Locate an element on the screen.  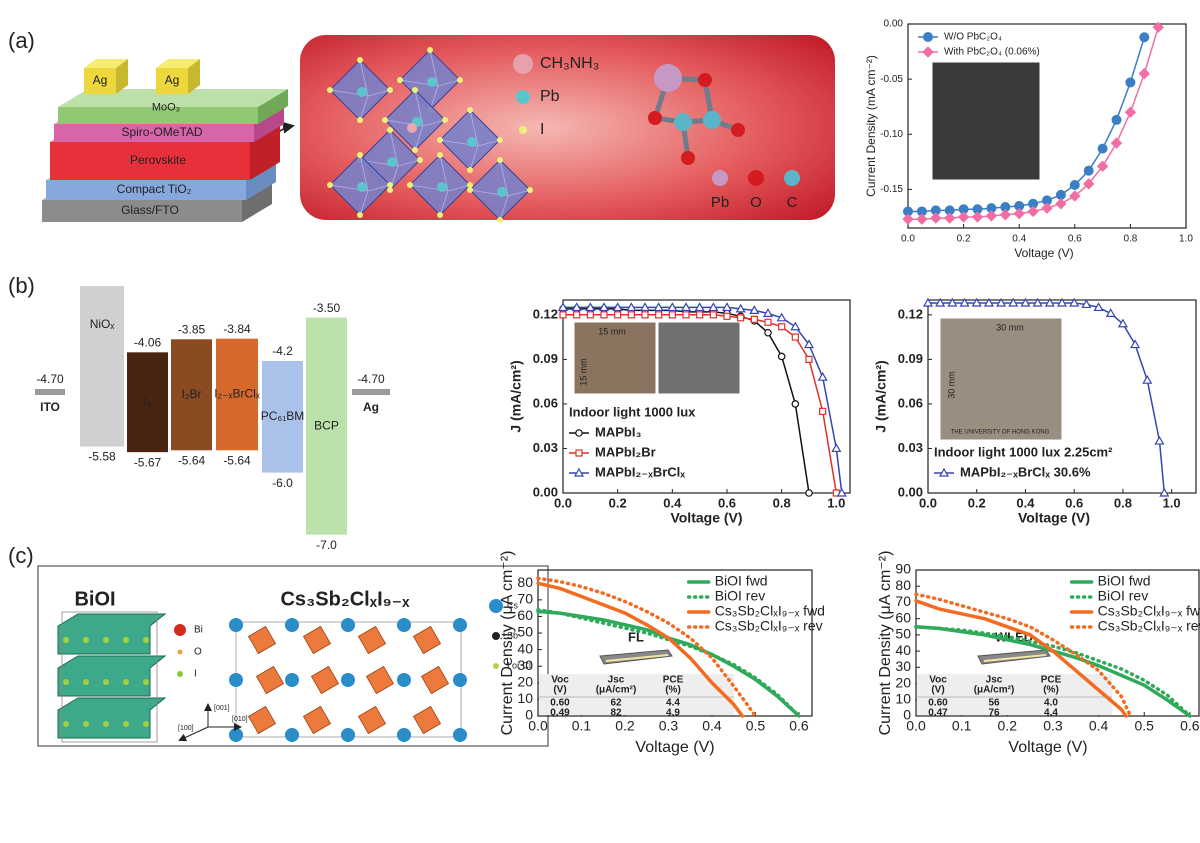
energy-value: -3.84 is located at coordinates (237, 329).